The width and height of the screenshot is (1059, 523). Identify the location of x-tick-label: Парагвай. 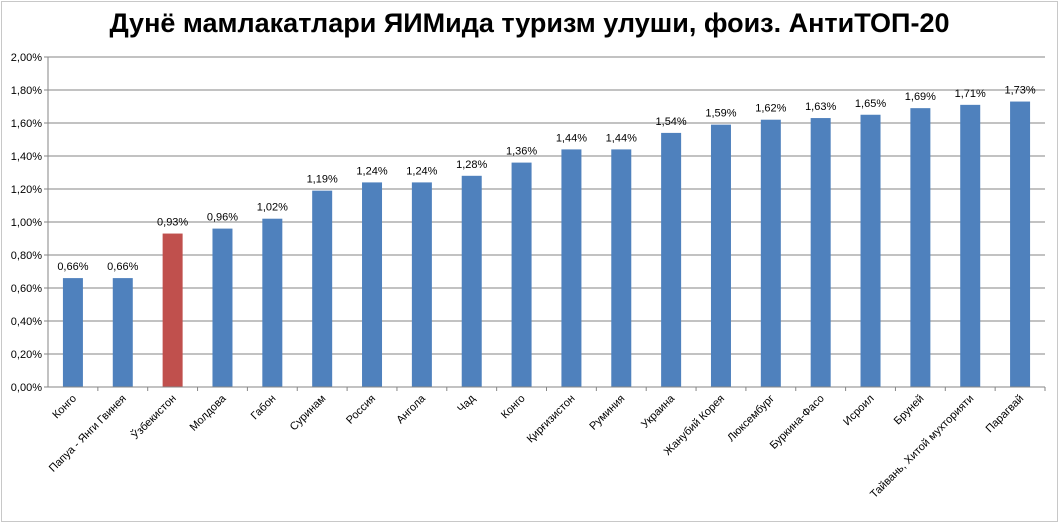
(1005, 414).